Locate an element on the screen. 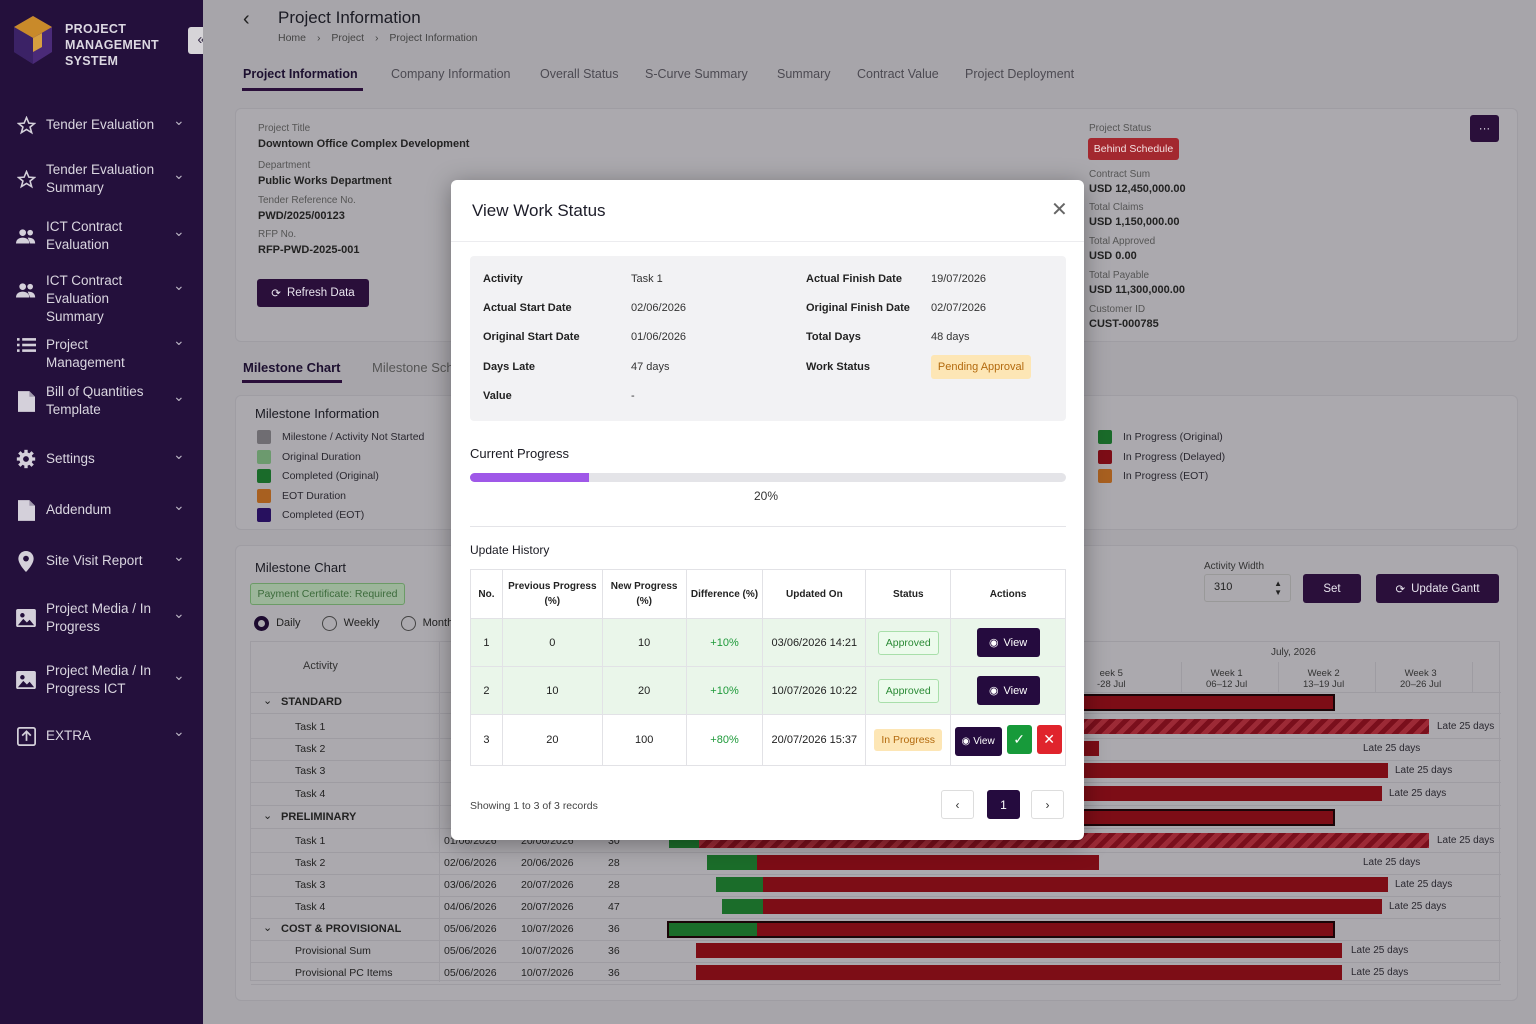  page-1-button: 1 is located at coordinates (1003, 804).